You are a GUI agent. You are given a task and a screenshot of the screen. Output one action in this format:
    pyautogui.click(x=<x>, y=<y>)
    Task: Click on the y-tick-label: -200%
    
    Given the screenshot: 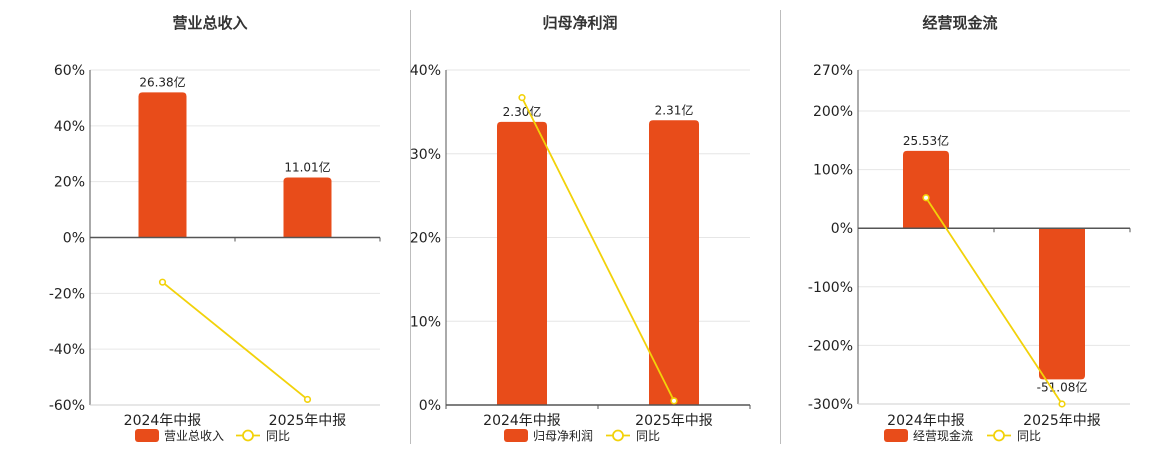 What is the action you would take?
    pyautogui.click(x=830, y=346)
    